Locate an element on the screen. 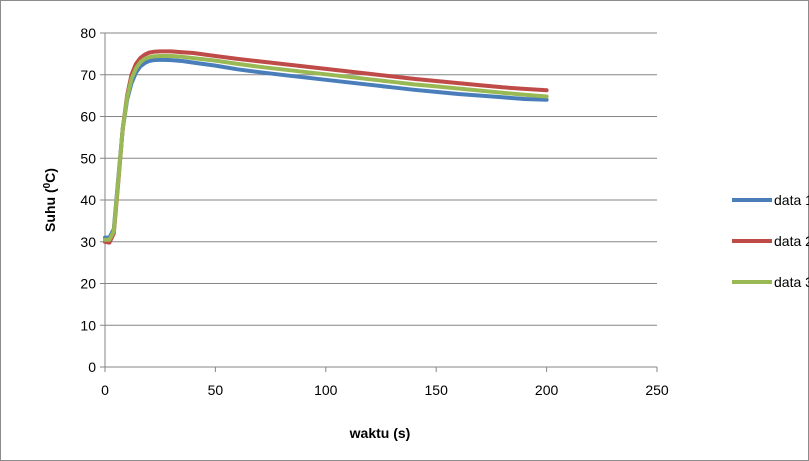 This screenshot has height=461, width=809. x-tick-label-250: 250 is located at coordinates (657, 390).